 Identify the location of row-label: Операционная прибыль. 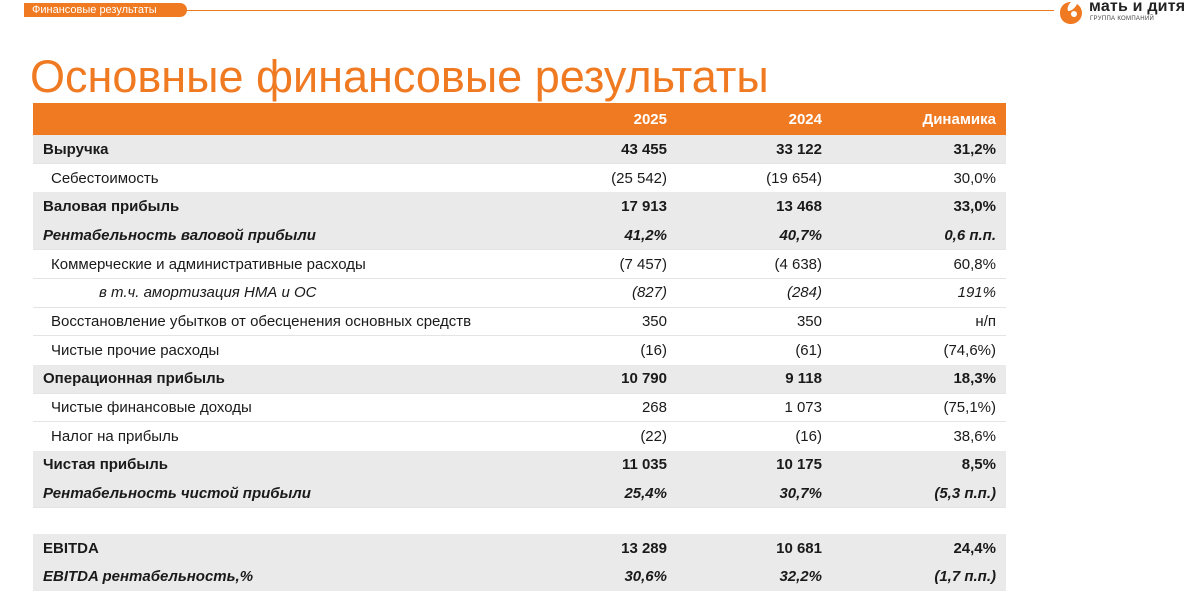
(305, 379).